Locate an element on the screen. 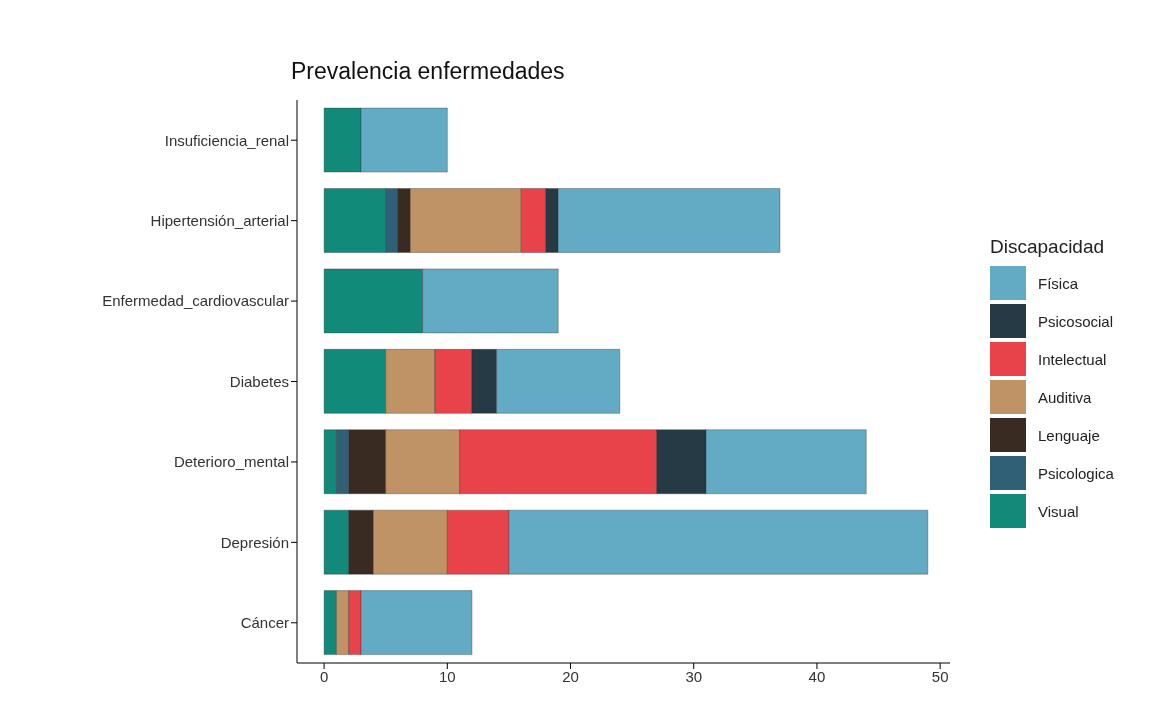  legend-title: Discapacidad is located at coordinates (1048, 247).